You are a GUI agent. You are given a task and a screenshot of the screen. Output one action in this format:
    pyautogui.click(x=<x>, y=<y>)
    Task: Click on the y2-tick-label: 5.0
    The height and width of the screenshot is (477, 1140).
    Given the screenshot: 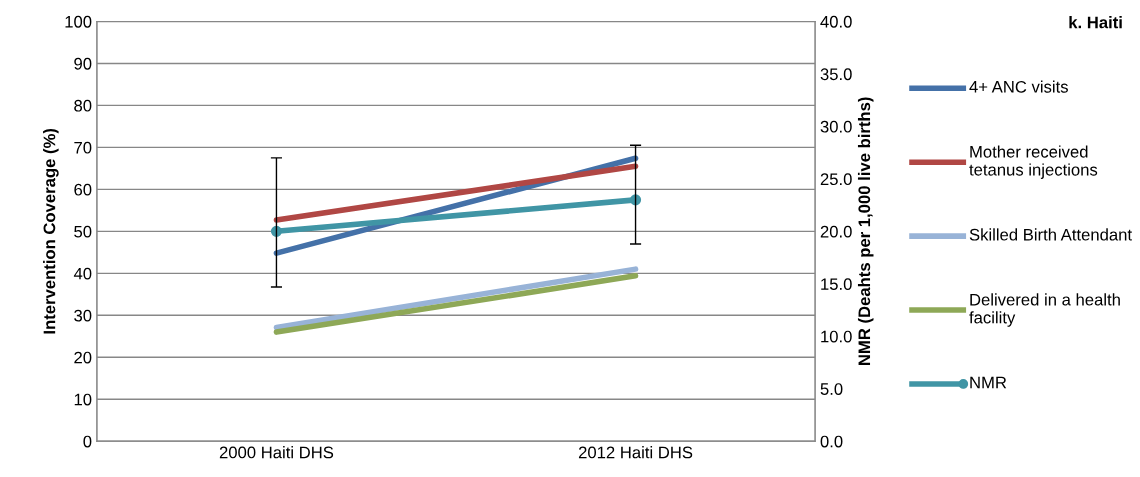 What is the action you would take?
    pyautogui.click(x=831, y=389)
    